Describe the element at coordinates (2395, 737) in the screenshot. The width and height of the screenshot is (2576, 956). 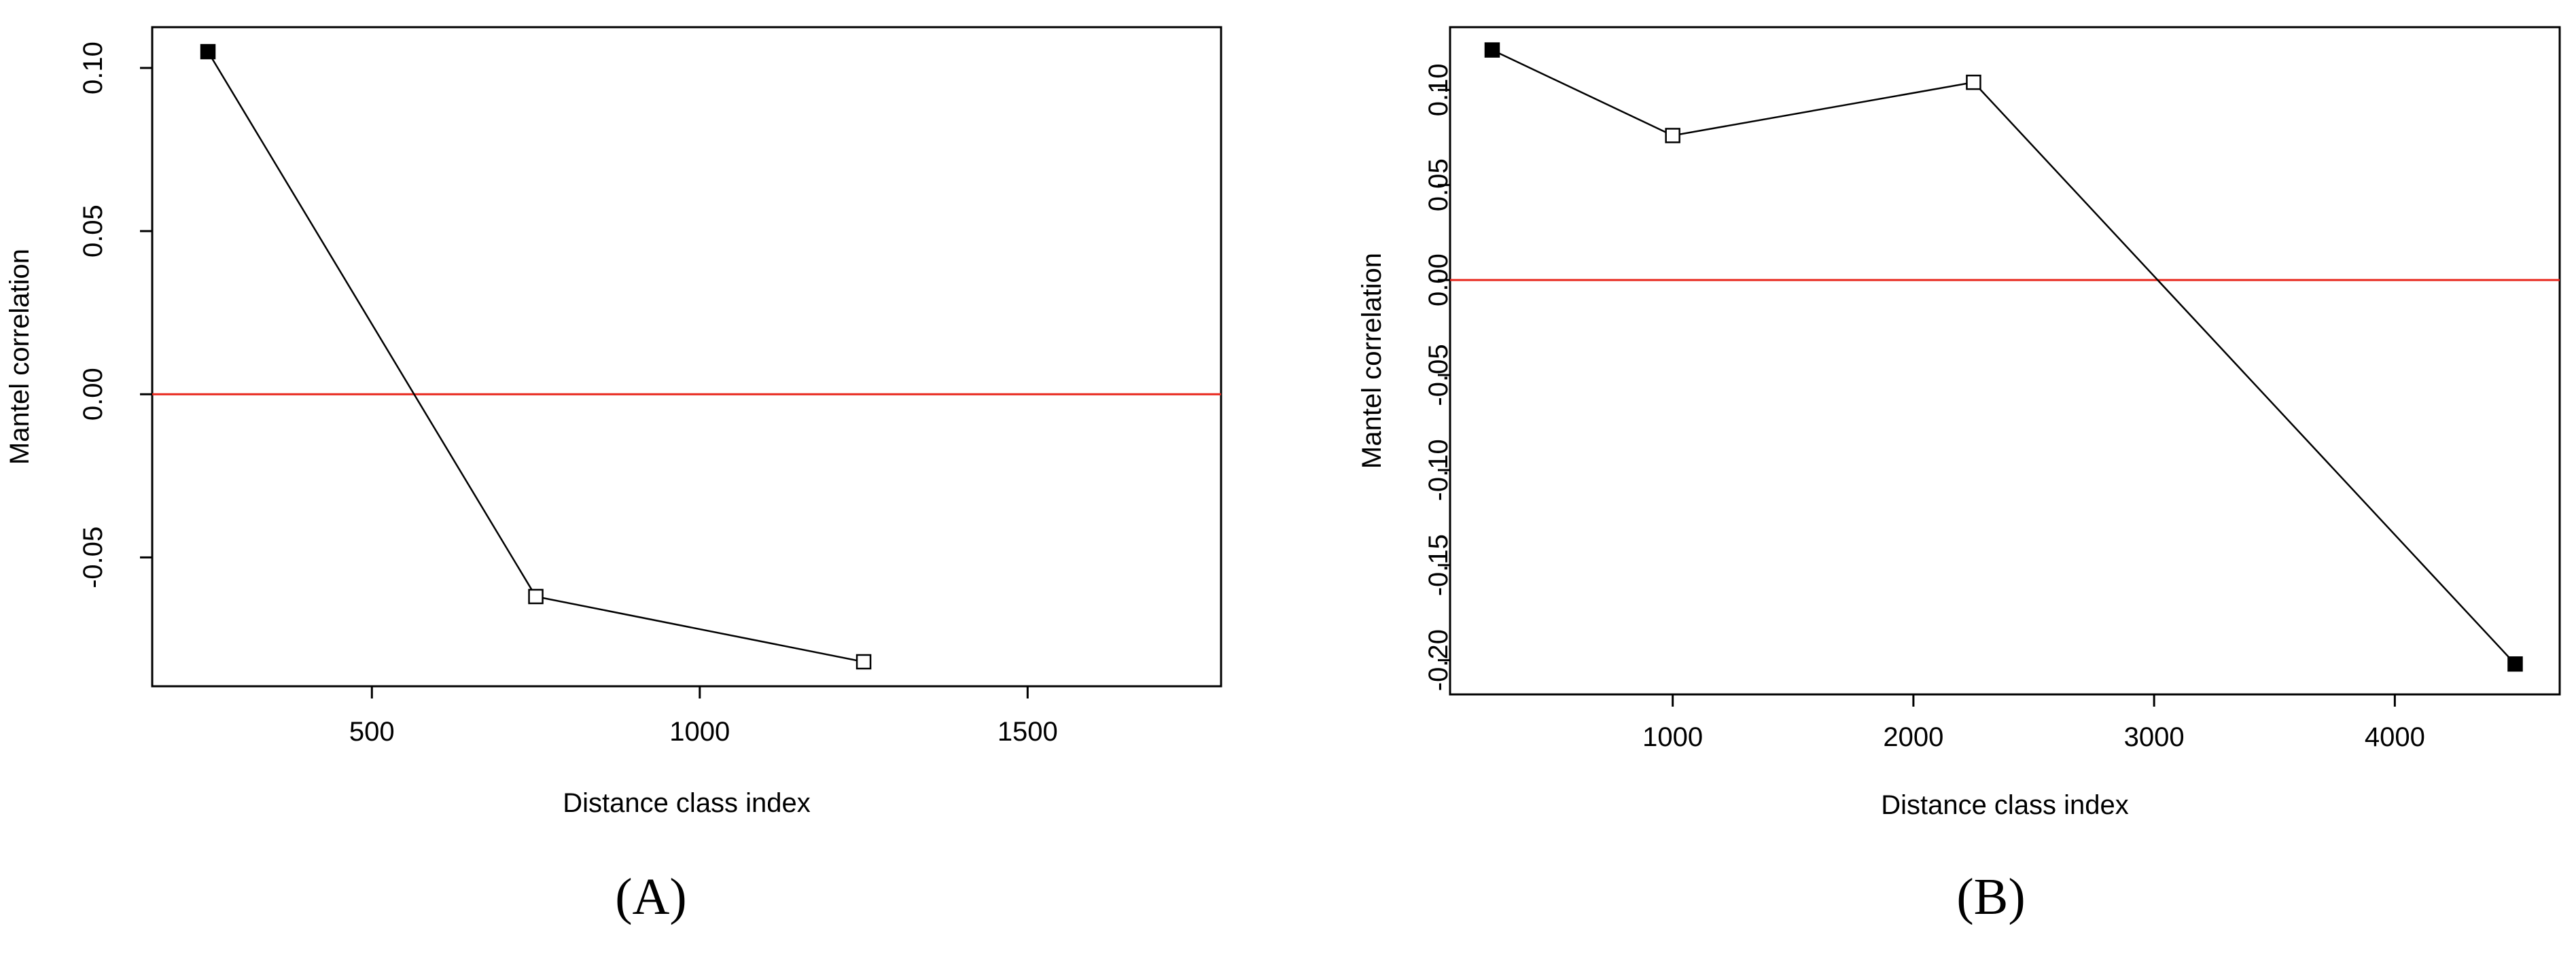
I see `x-tick-label: 4000` at that location.